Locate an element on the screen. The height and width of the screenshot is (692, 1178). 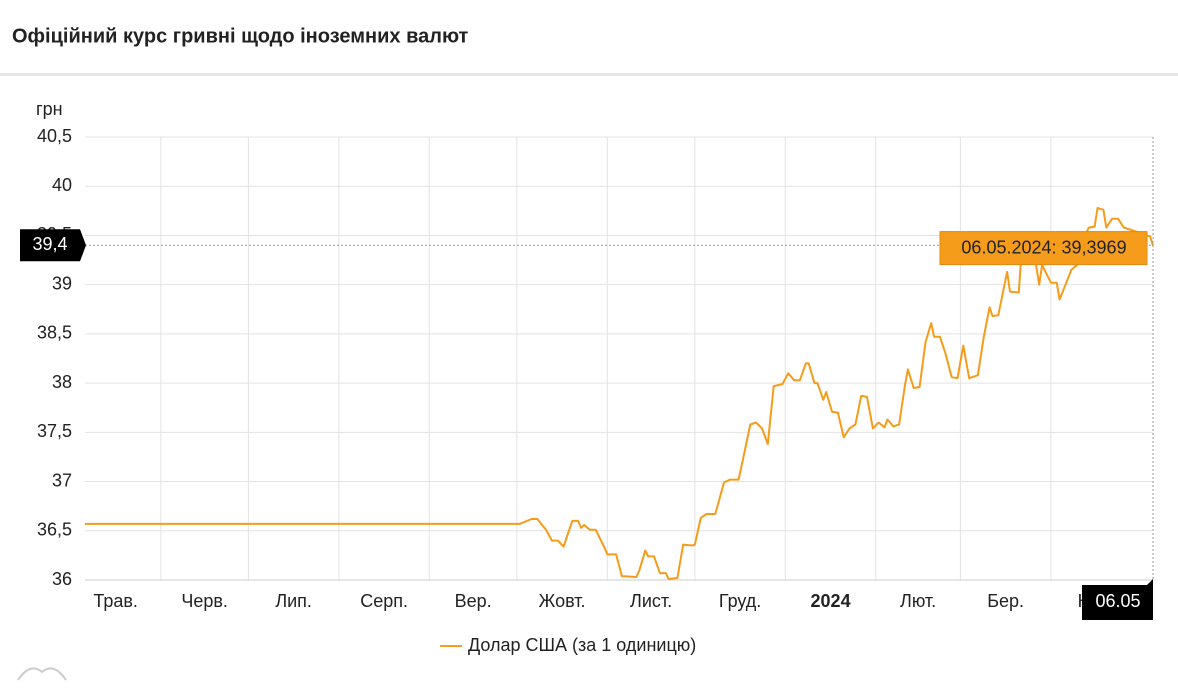
y-tick-label: 36 is located at coordinates (62, 579).